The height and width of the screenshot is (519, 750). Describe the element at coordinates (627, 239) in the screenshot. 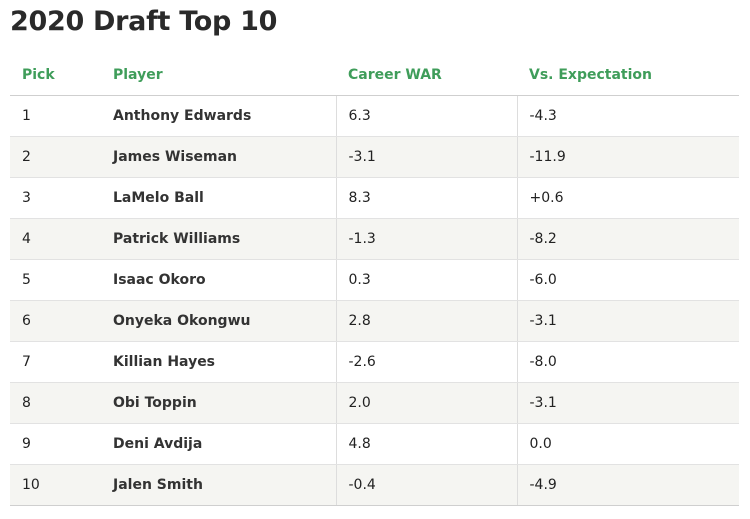

I see `vs-expectation-cell: -8.2` at that location.